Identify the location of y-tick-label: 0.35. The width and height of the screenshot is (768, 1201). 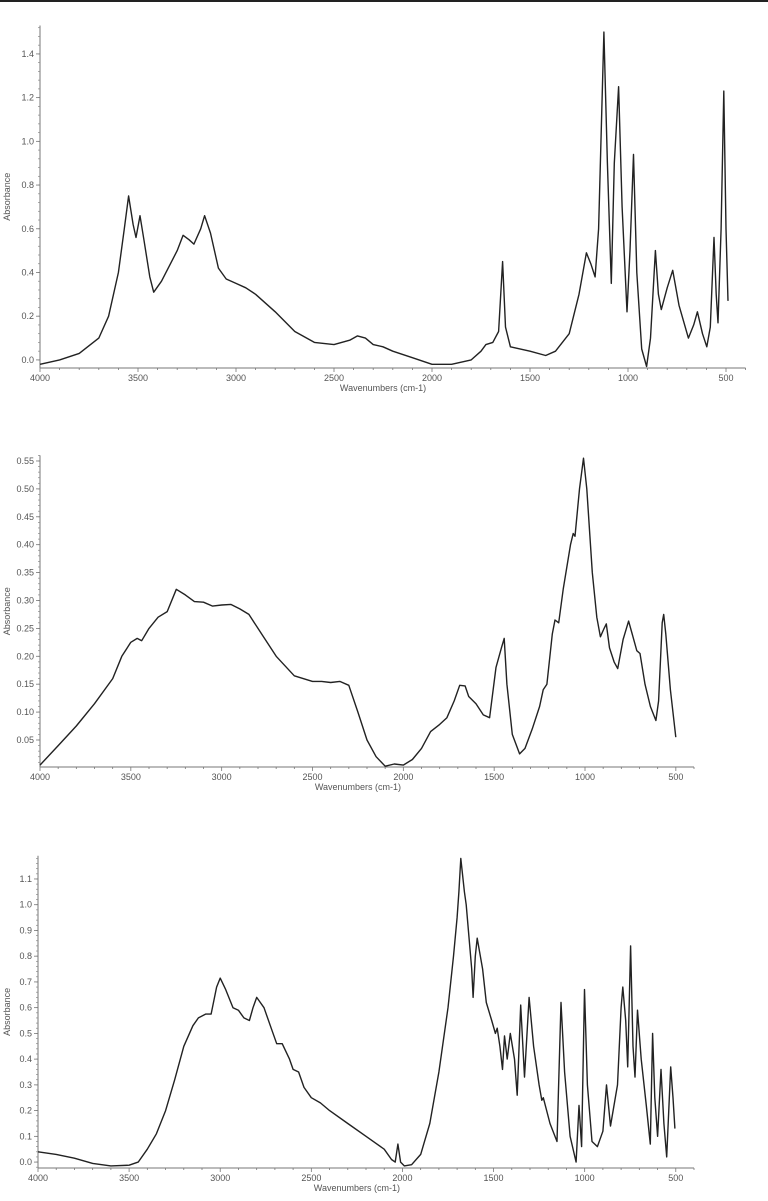
(25, 573).